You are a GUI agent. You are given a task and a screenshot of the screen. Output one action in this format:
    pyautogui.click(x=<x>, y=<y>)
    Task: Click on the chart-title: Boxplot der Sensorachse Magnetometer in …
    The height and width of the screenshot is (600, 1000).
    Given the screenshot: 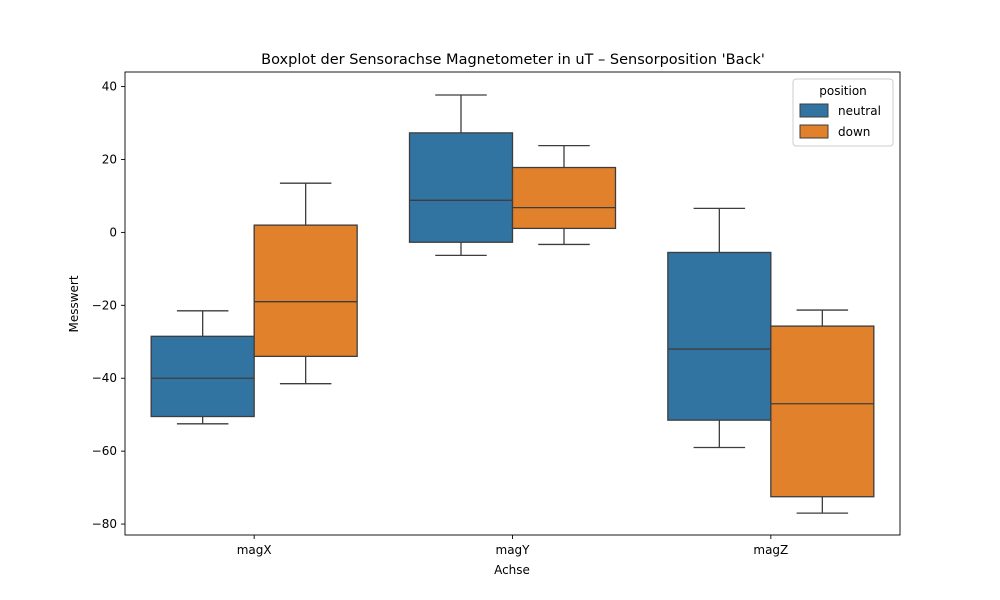 What is the action you would take?
    pyautogui.click(x=513, y=60)
    